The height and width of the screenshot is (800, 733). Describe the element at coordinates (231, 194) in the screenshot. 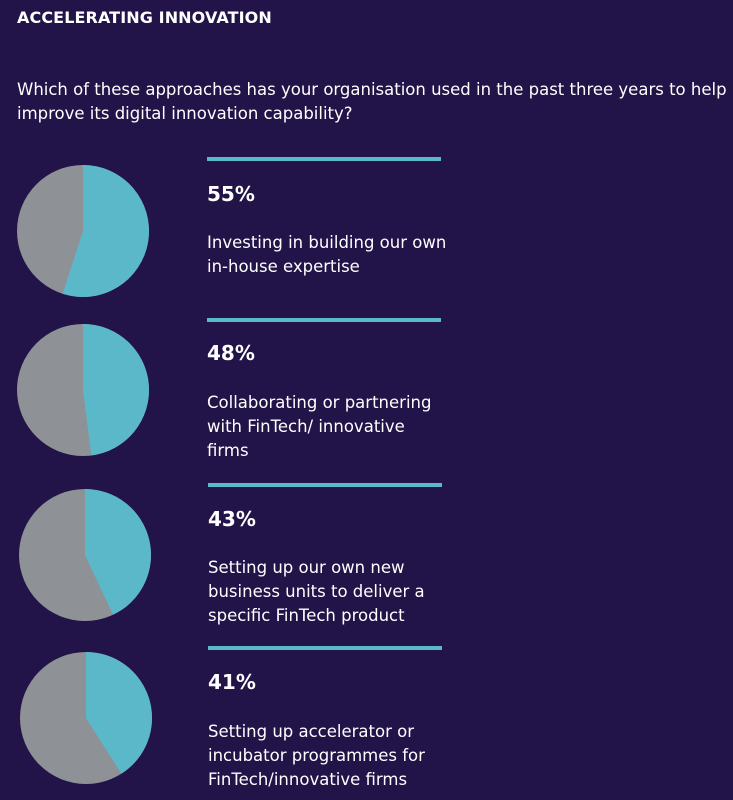

I see `percentage-1: 55%` at that location.